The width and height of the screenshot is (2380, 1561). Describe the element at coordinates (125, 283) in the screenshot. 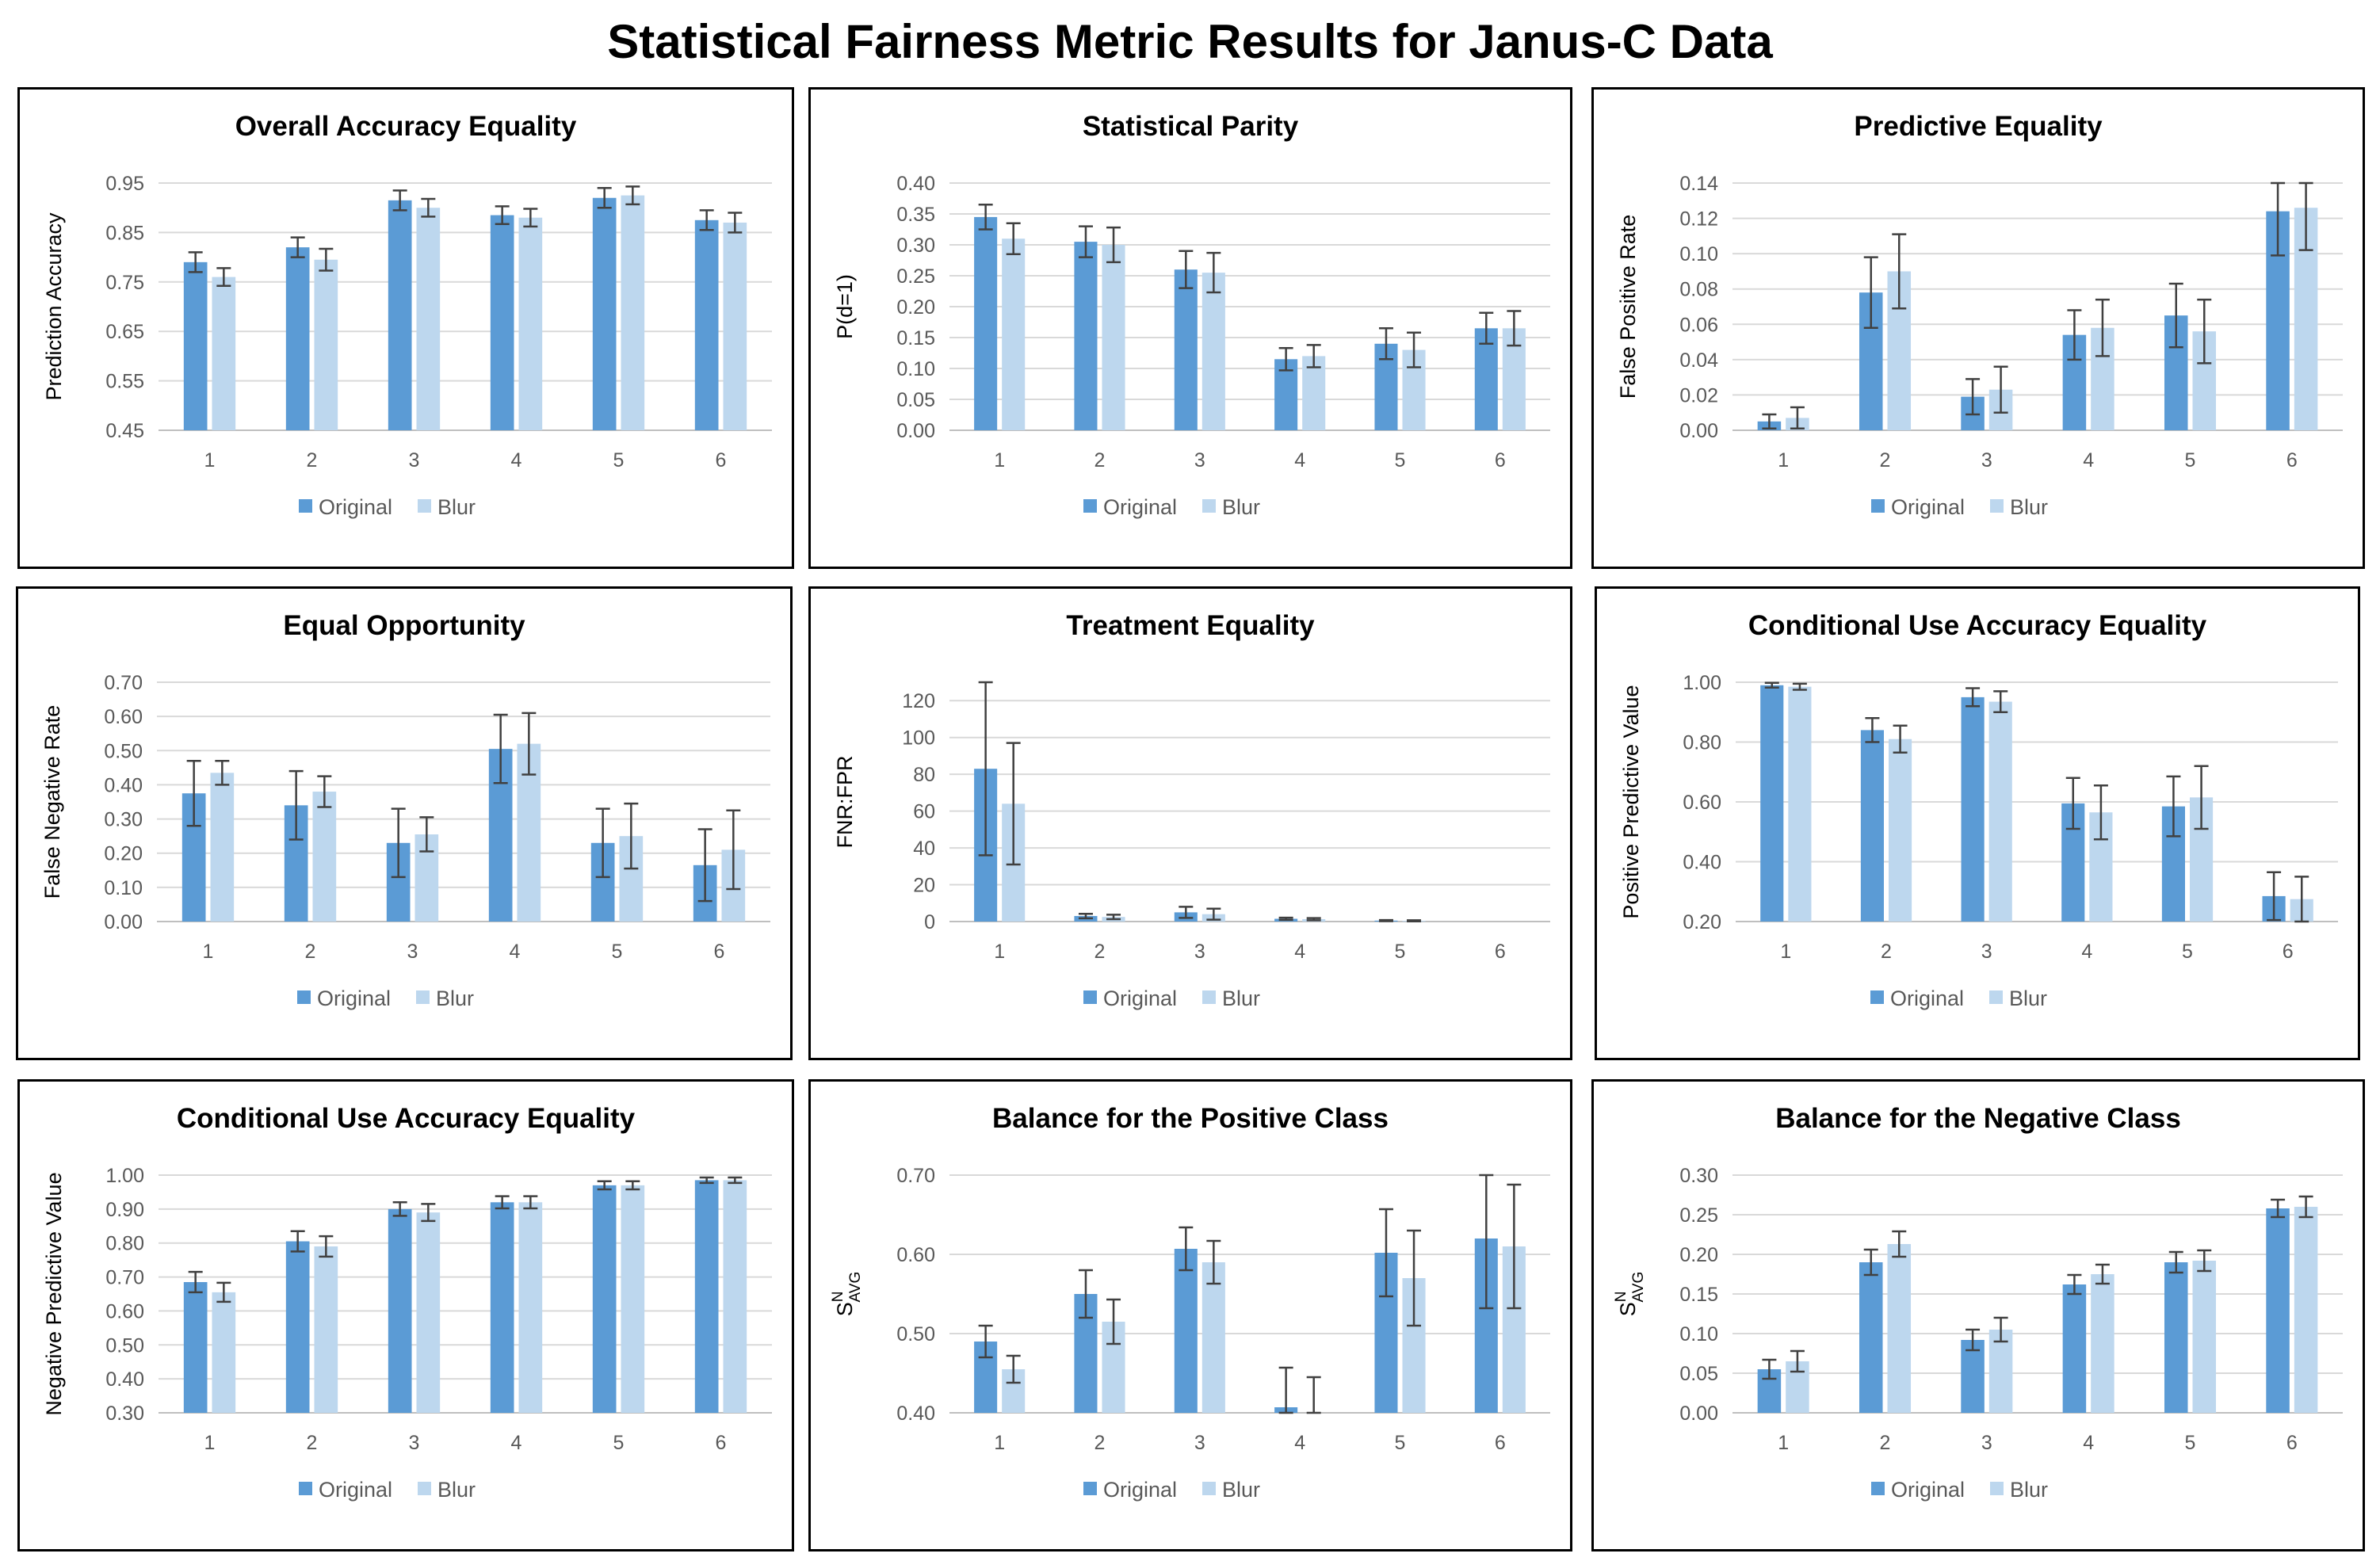

I see `y-tick-label: 0.75` at that location.